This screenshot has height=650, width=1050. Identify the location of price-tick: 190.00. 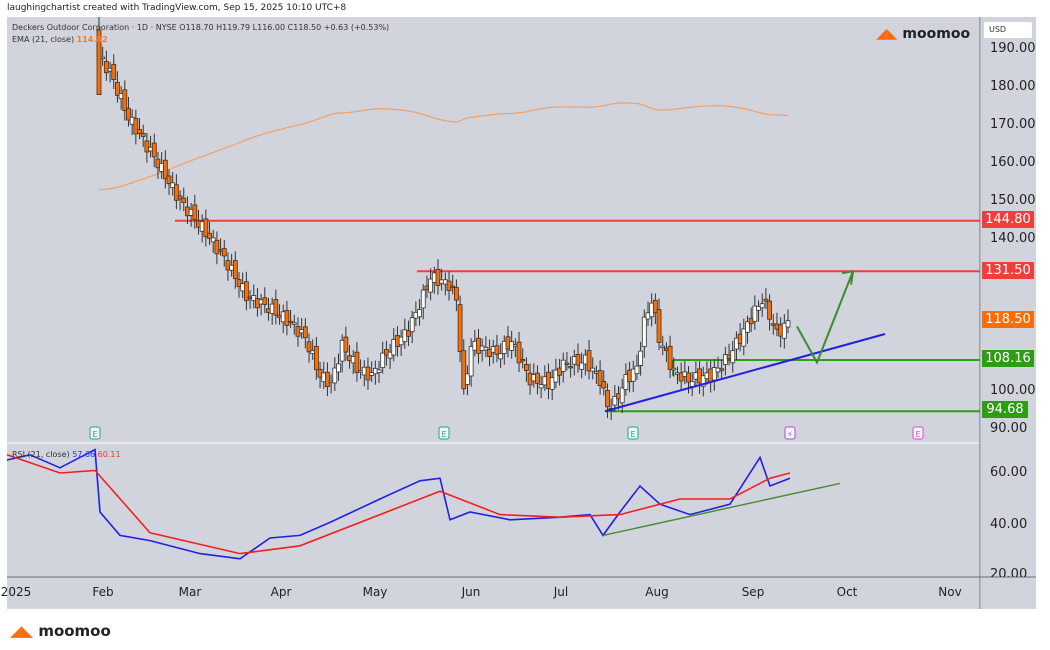
(1013, 48).